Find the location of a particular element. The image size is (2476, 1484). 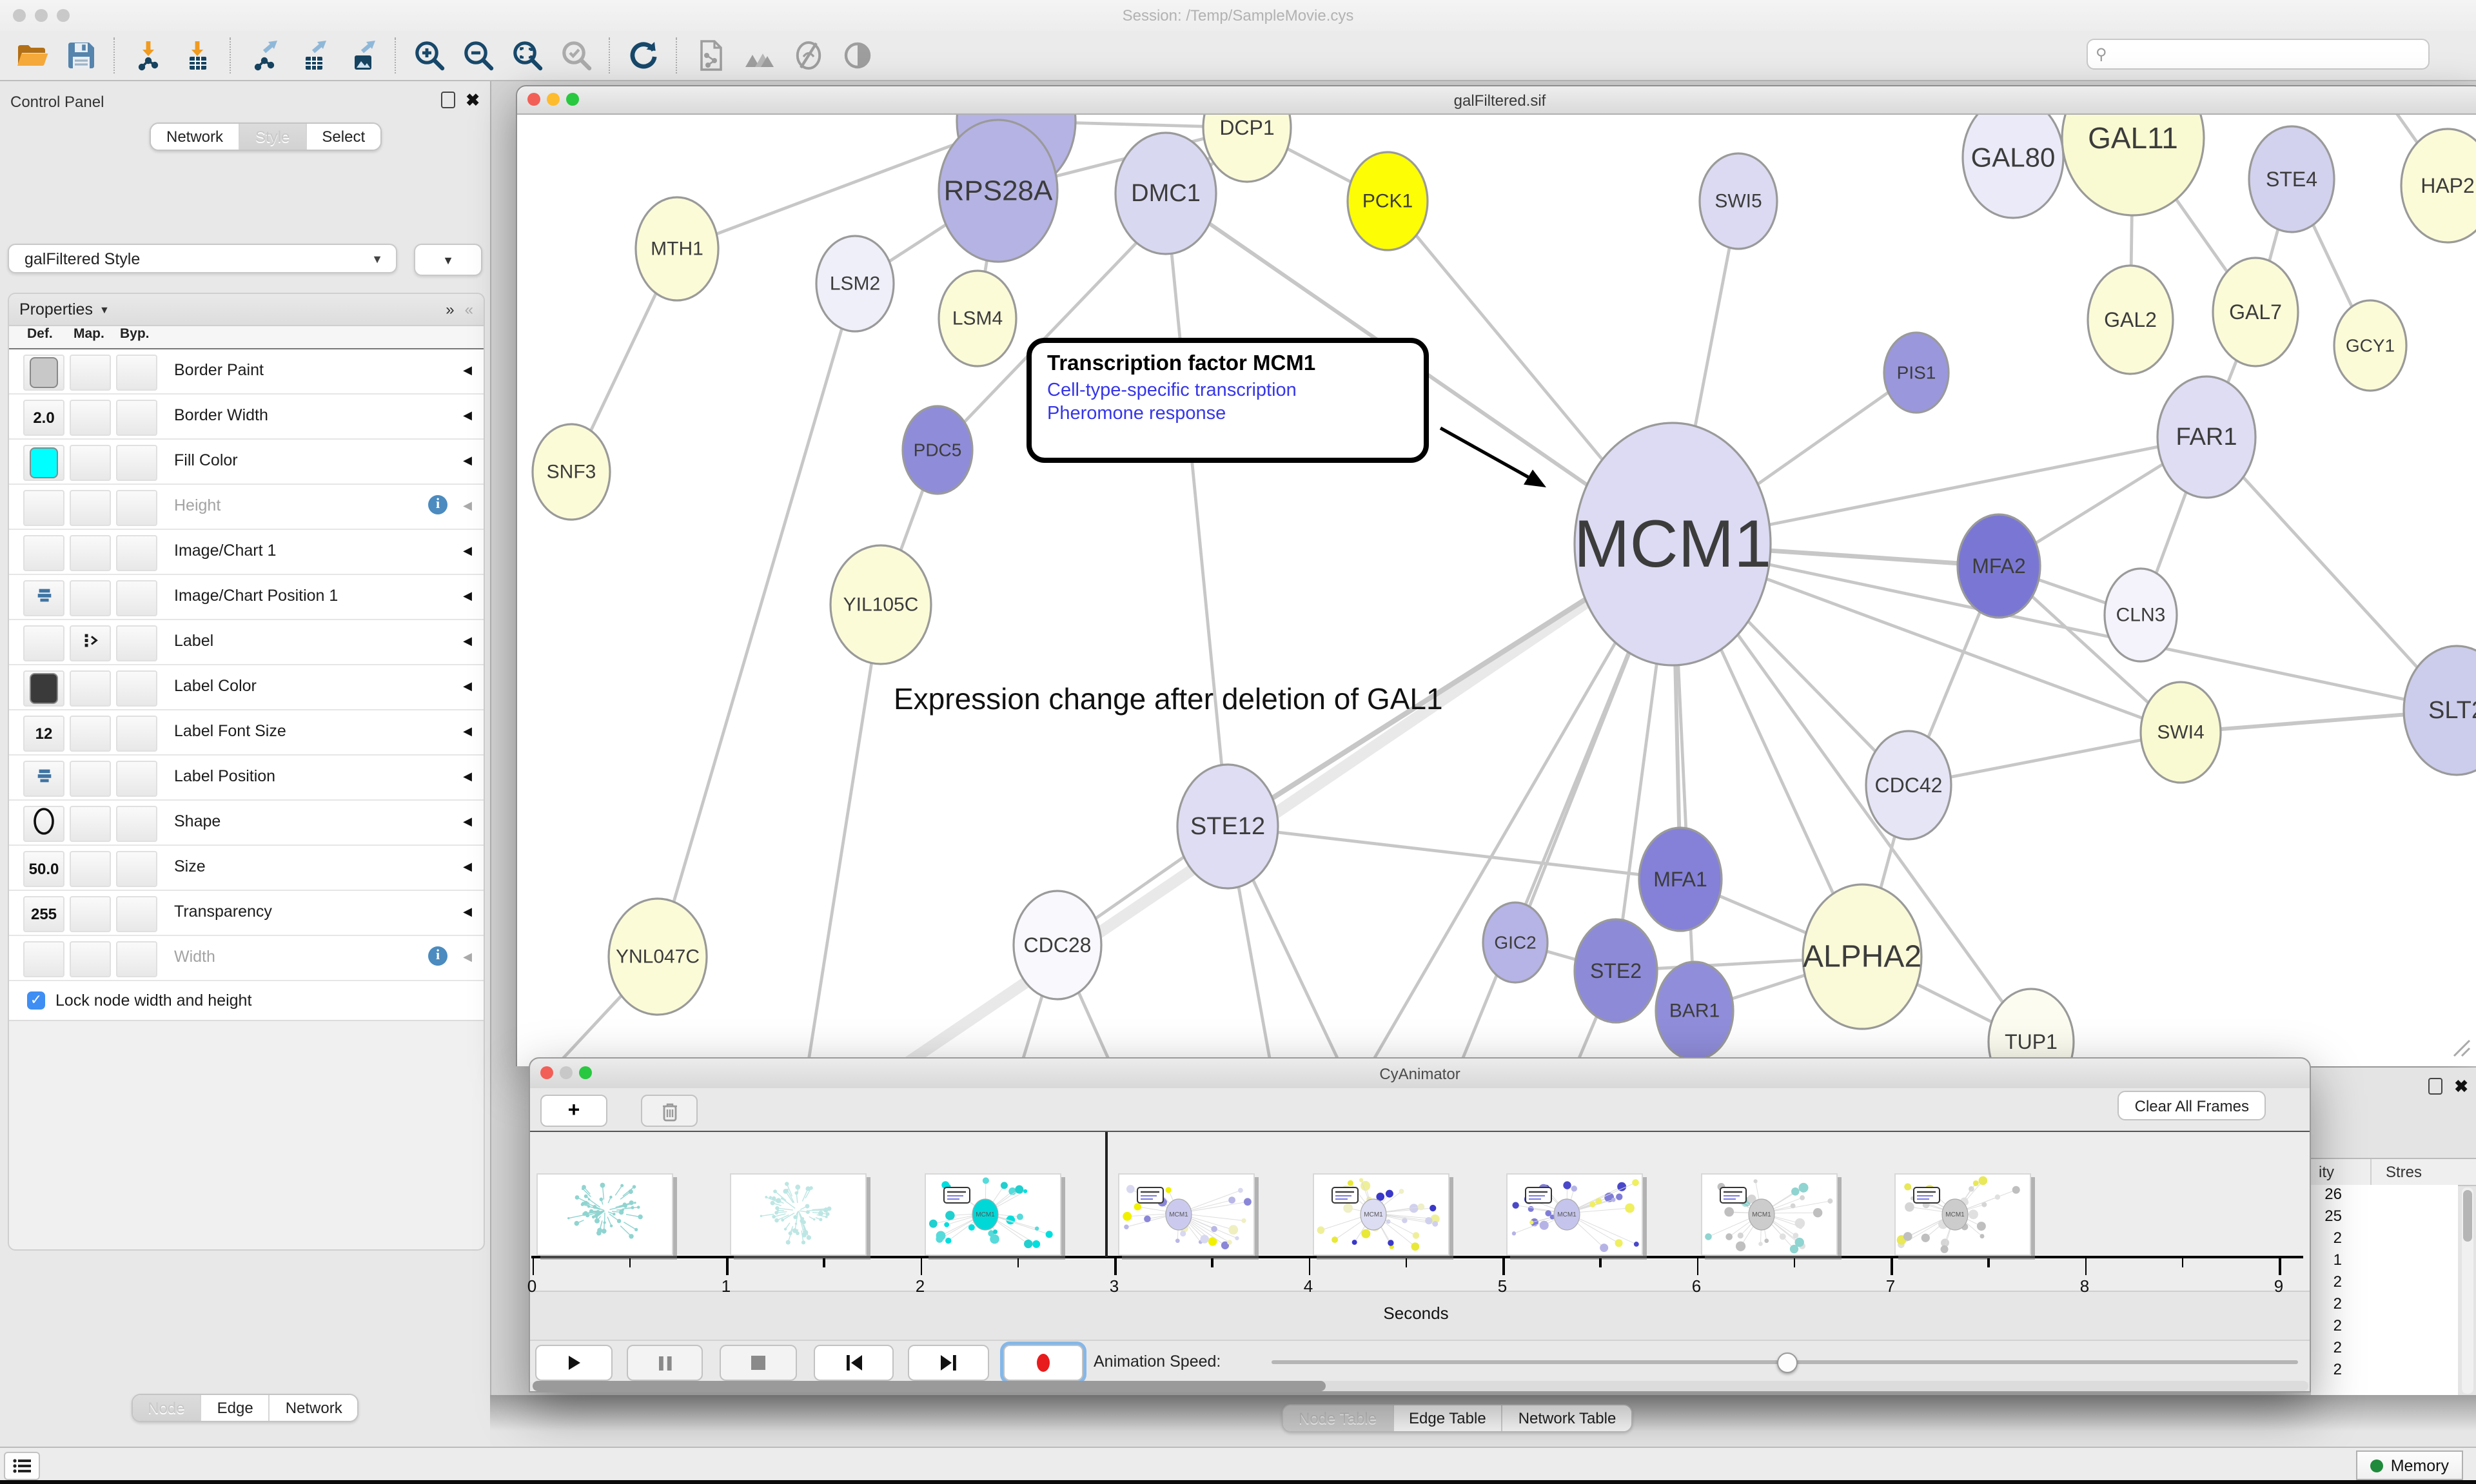

playhead is located at coordinates (1106, 1194).